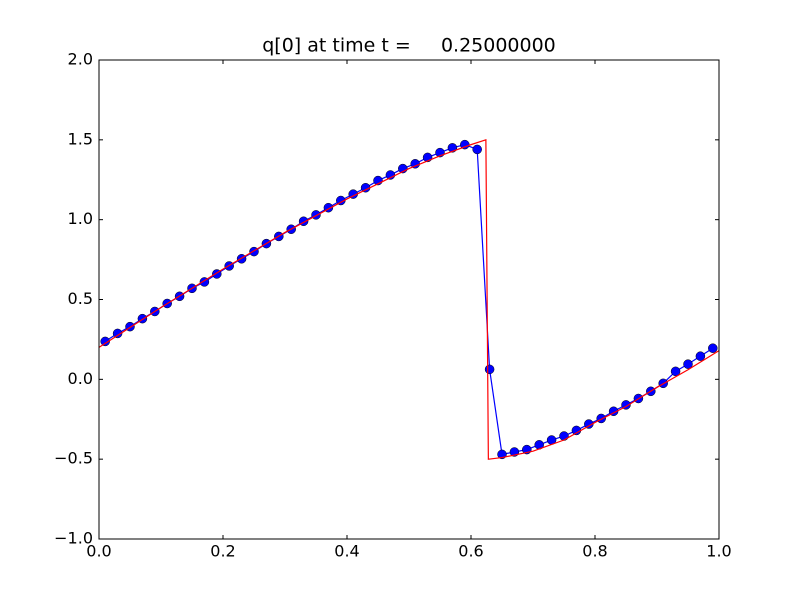  I want to click on y-tick-label: 2.0, so click(80, 59).